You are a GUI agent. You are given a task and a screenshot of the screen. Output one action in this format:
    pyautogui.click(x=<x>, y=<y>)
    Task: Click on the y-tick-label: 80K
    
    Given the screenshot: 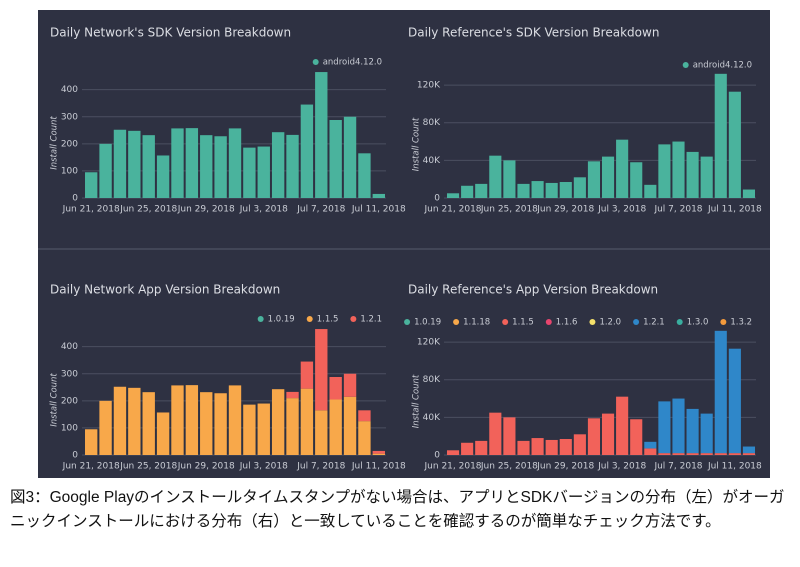 What is the action you would take?
    pyautogui.click(x=432, y=380)
    